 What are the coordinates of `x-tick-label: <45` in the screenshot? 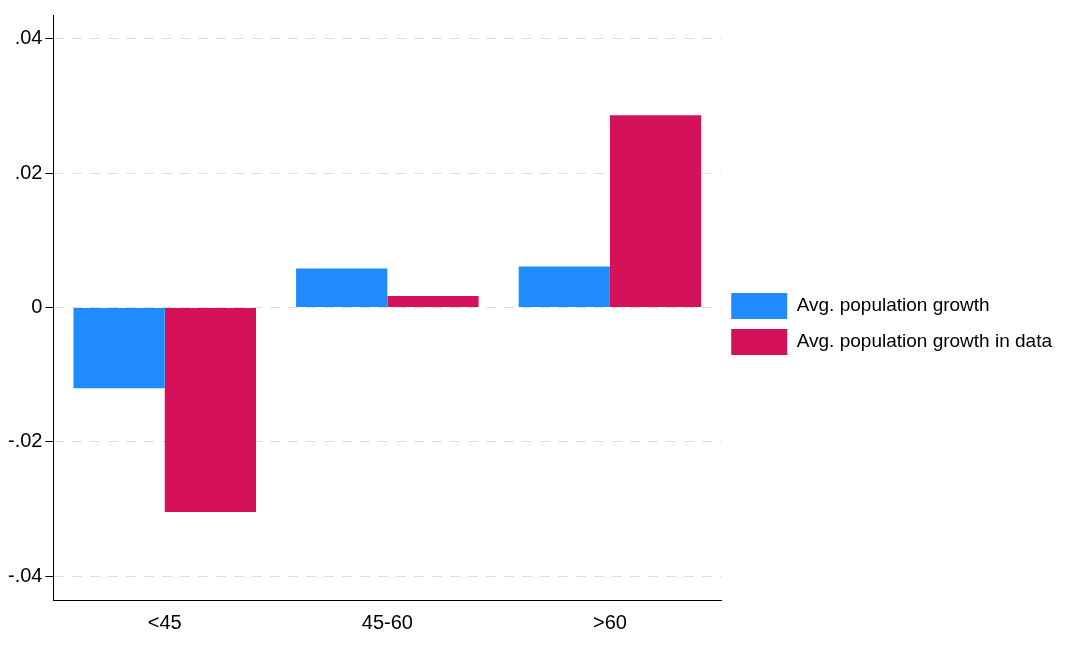 It's located at (164, 621).